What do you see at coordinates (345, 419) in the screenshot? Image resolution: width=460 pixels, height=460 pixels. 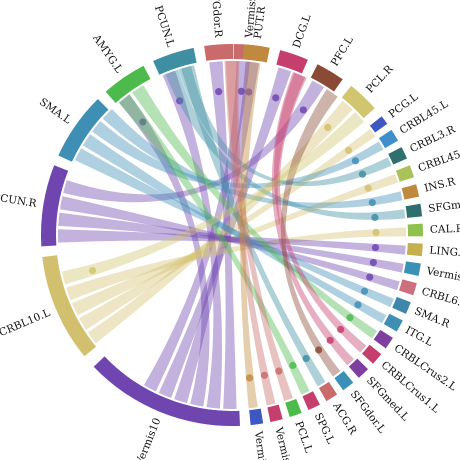 I see `segment-label-acg_r: ACG.R` at bounding box center [345, 419].